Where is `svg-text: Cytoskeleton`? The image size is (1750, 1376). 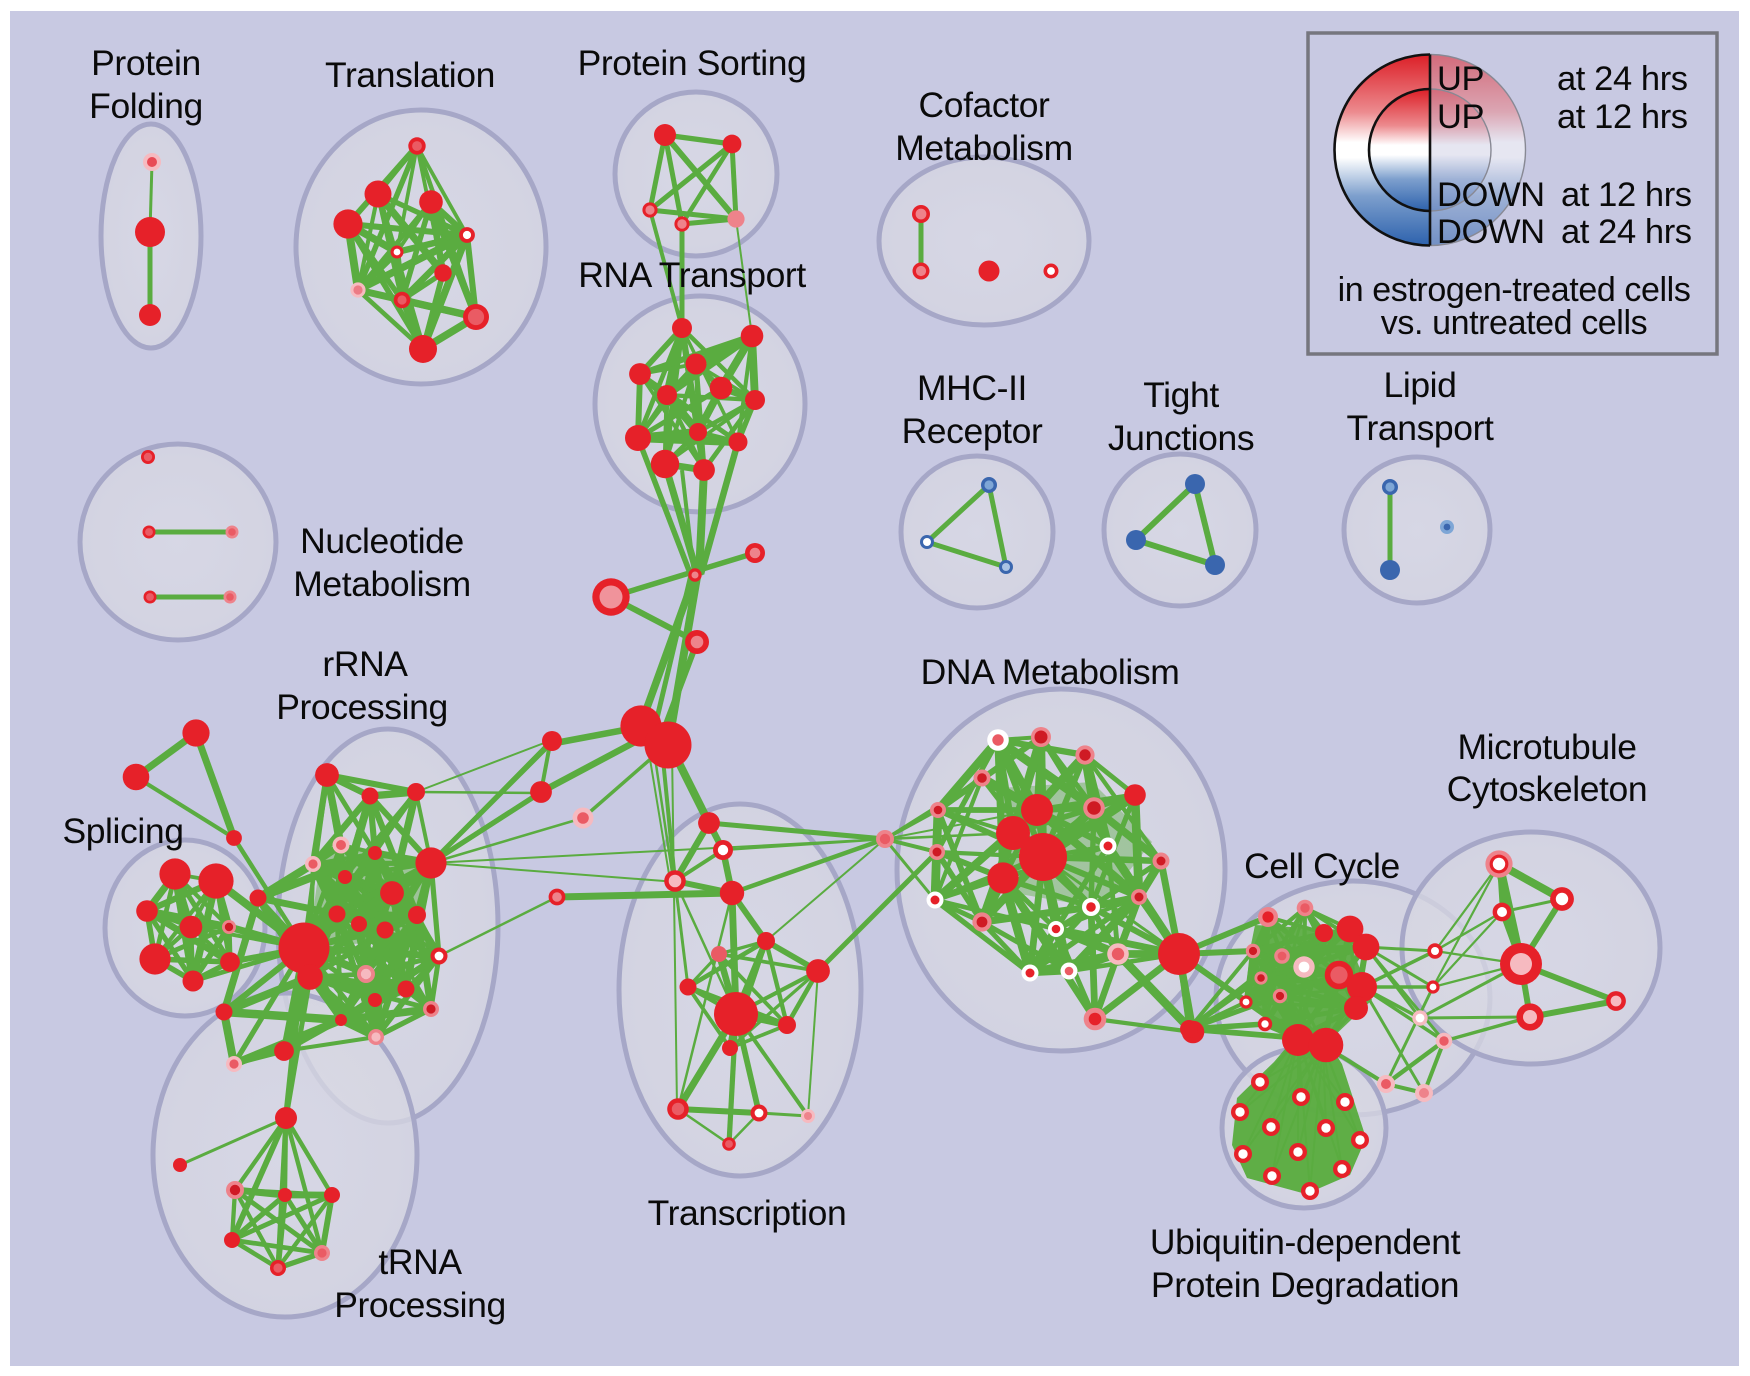 svg-text: Cytoskeleton is located at coordinates (1547, 789).